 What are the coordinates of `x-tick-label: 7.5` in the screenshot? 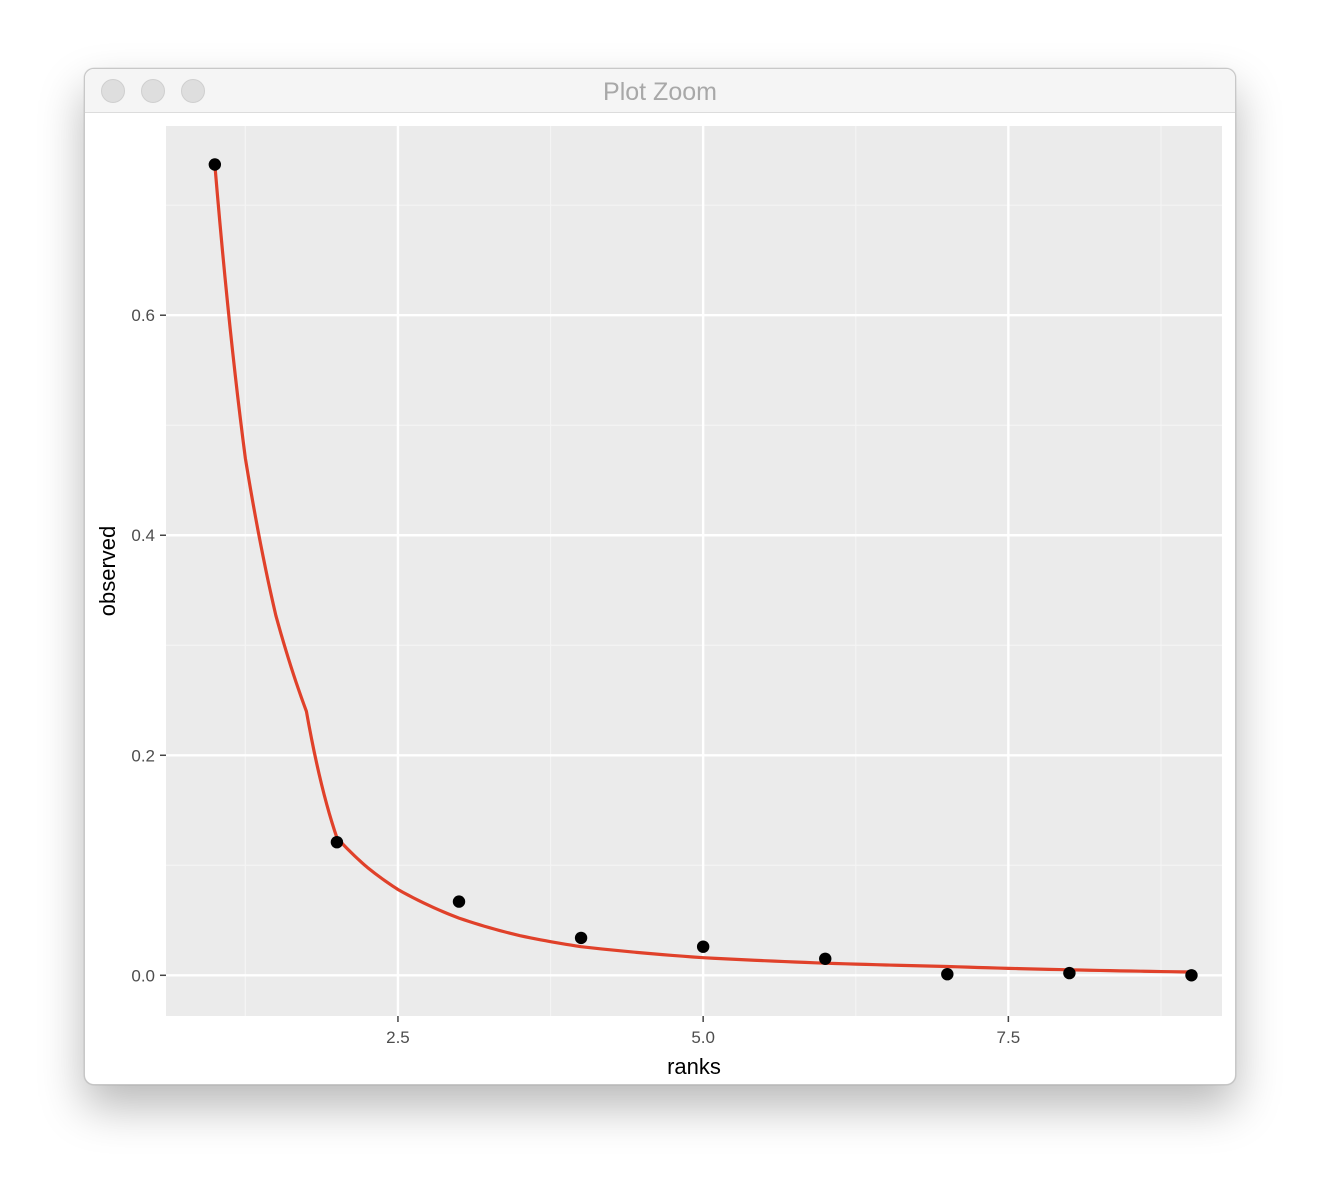 It's located at (1009, 1037).